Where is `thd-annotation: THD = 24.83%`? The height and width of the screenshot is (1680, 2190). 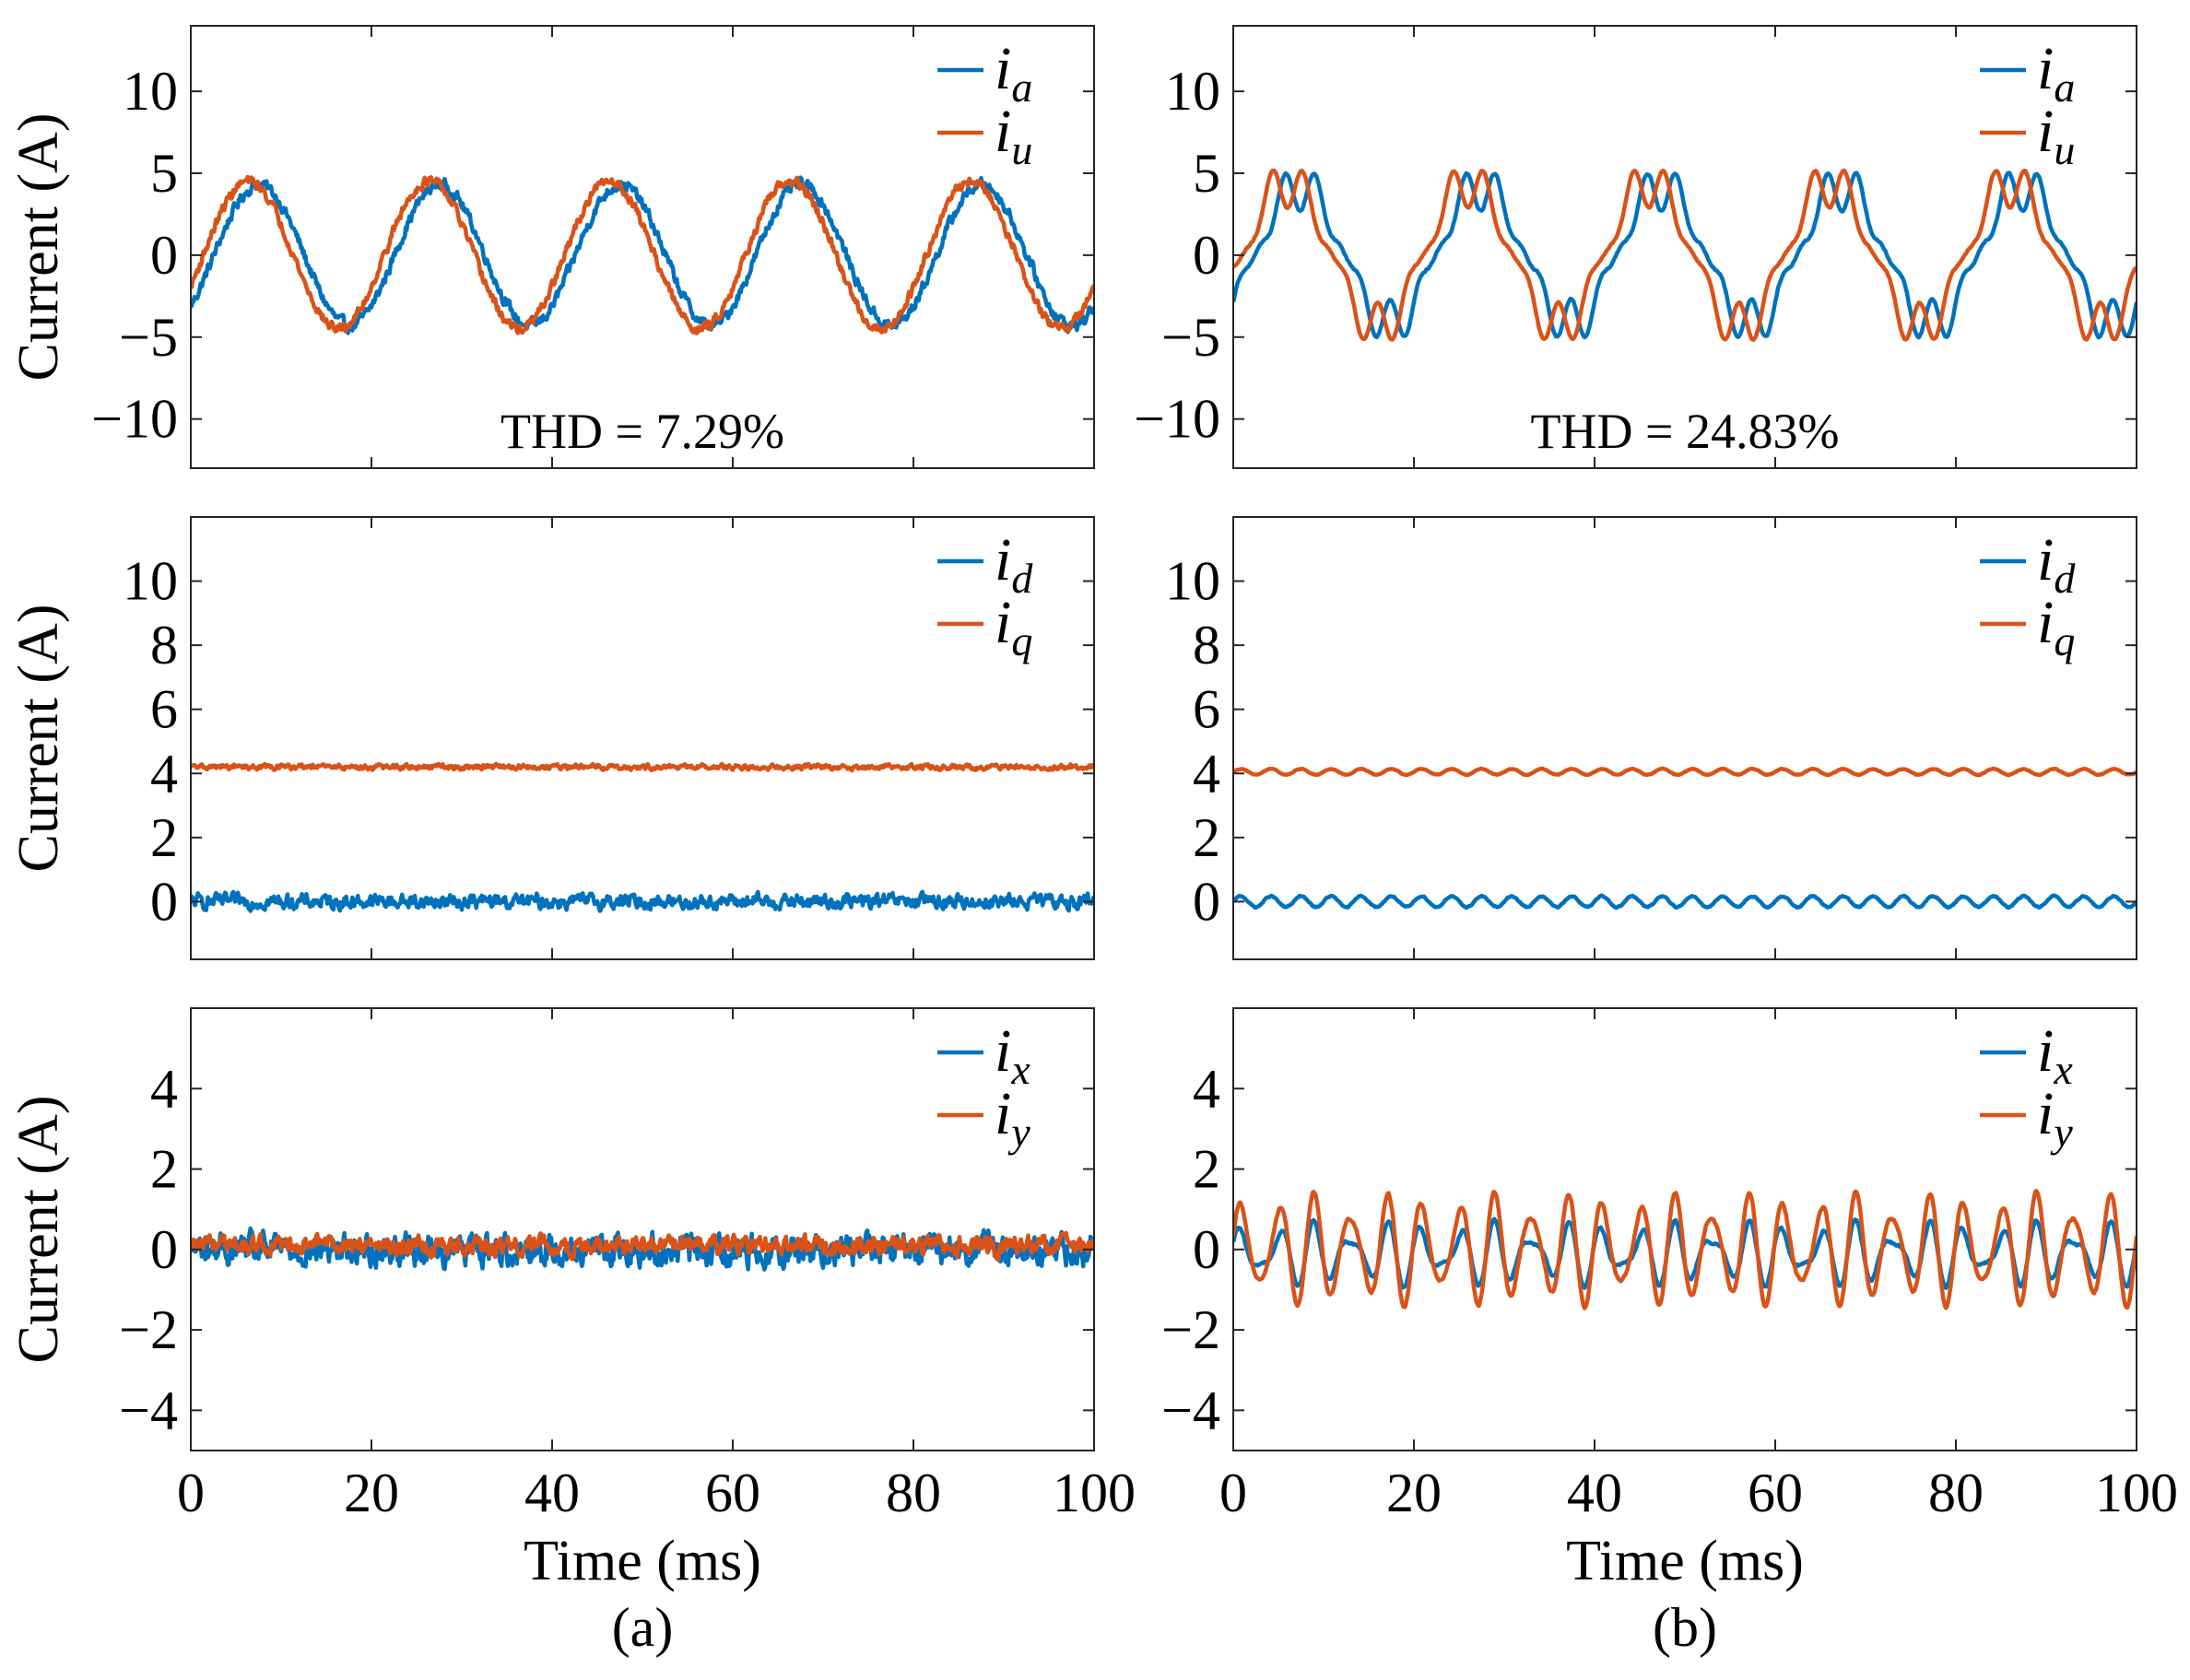
thd-annotation: THD = 24.83% is located at coordinates (1685, 431).